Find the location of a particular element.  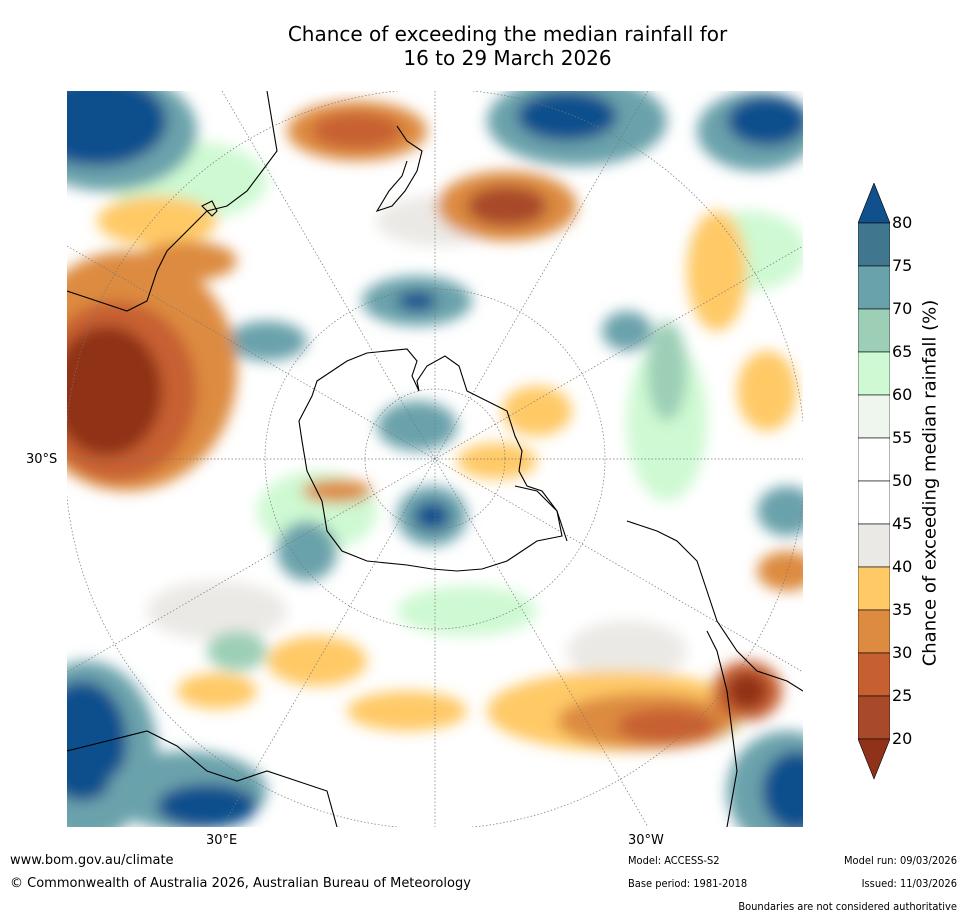

colorbar-tick-label: 45 is located at coordinates (902, 523).